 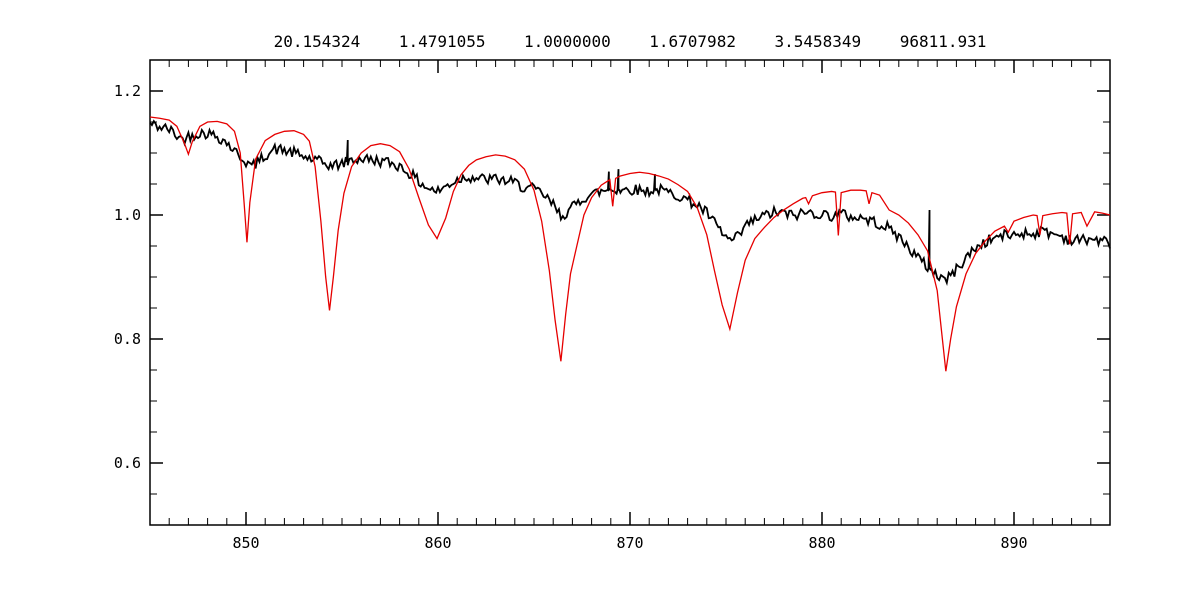 I want to click on y-tick-label: 1.0, so click(x=127, y=215).